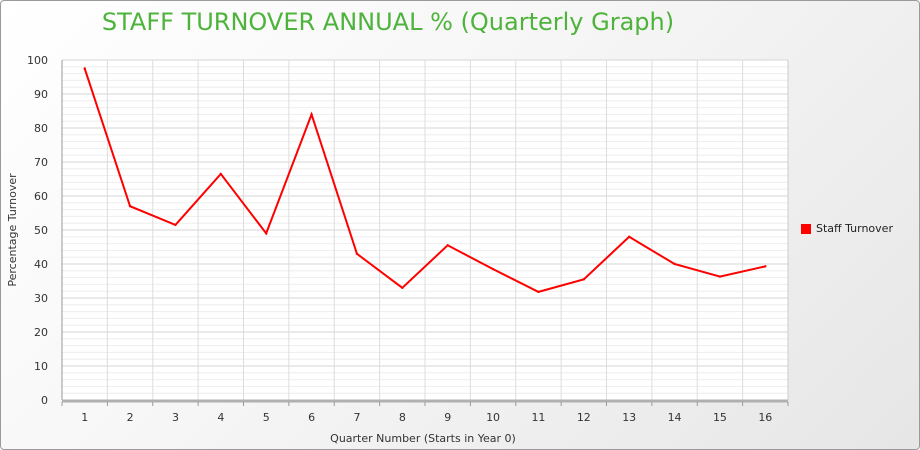 The width and height of the screenshot is (920, 450). What do you see at coordinates (41, 298) in the screenshot?
I see `y-tick-label: 30` at bounding box center [41, 298].